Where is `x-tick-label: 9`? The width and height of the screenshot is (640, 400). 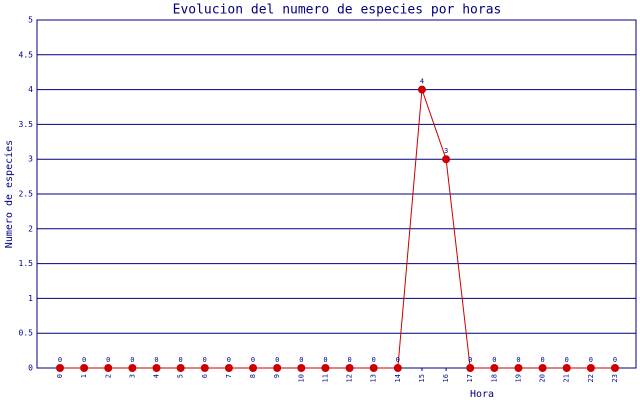 x-tick-label: 9 is located at coordinates (277, 376).